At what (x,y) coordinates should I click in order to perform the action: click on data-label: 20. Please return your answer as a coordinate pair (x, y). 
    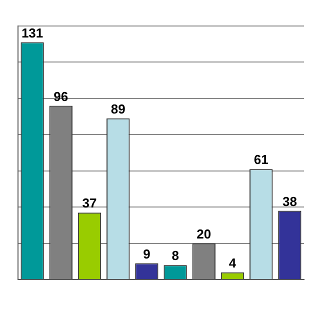
    Looking at the image, I should click on (204, 234).